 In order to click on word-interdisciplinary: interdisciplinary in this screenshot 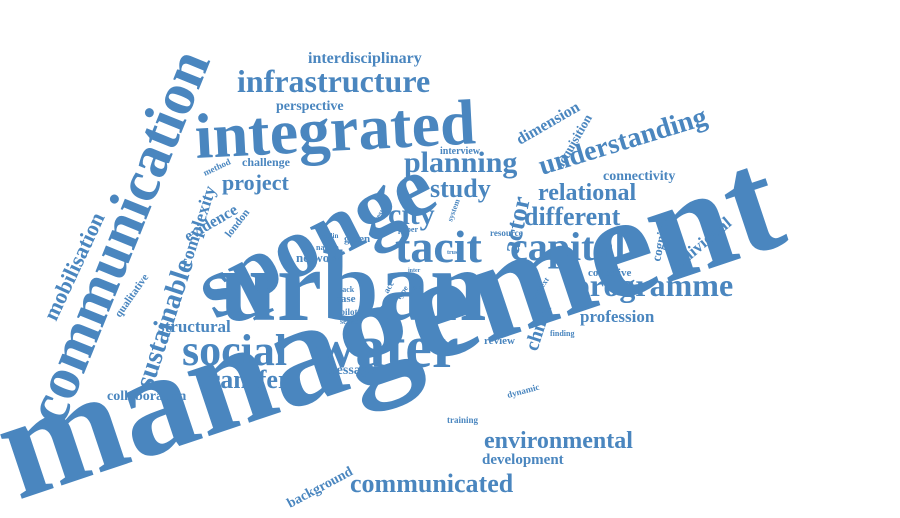, I will do `click(365, 58)`.